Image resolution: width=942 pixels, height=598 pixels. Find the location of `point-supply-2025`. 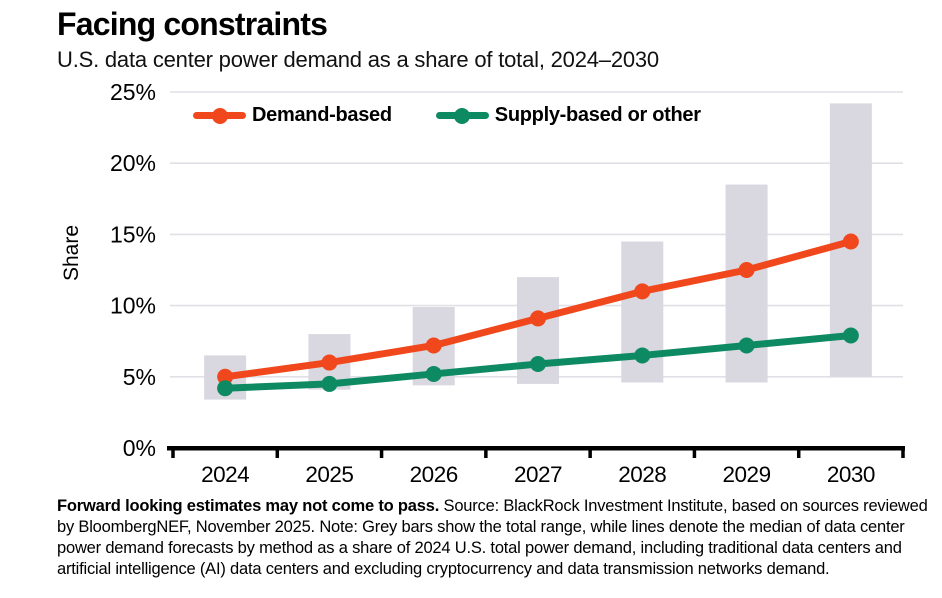

point-supply-2025 is located at coordinates (329, 383).